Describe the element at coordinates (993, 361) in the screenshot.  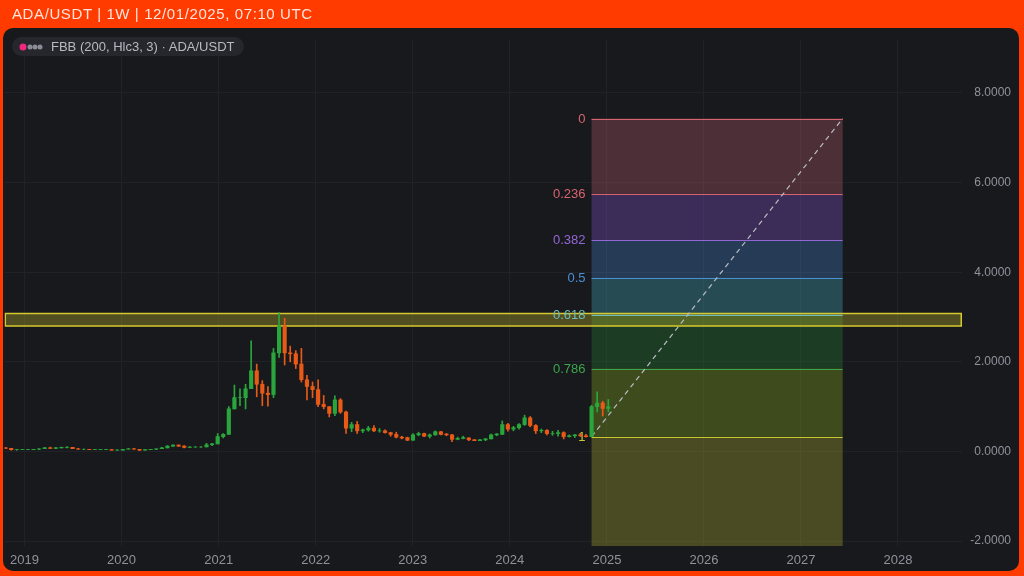
I see `y-tick-label: 2.0000` at that location.